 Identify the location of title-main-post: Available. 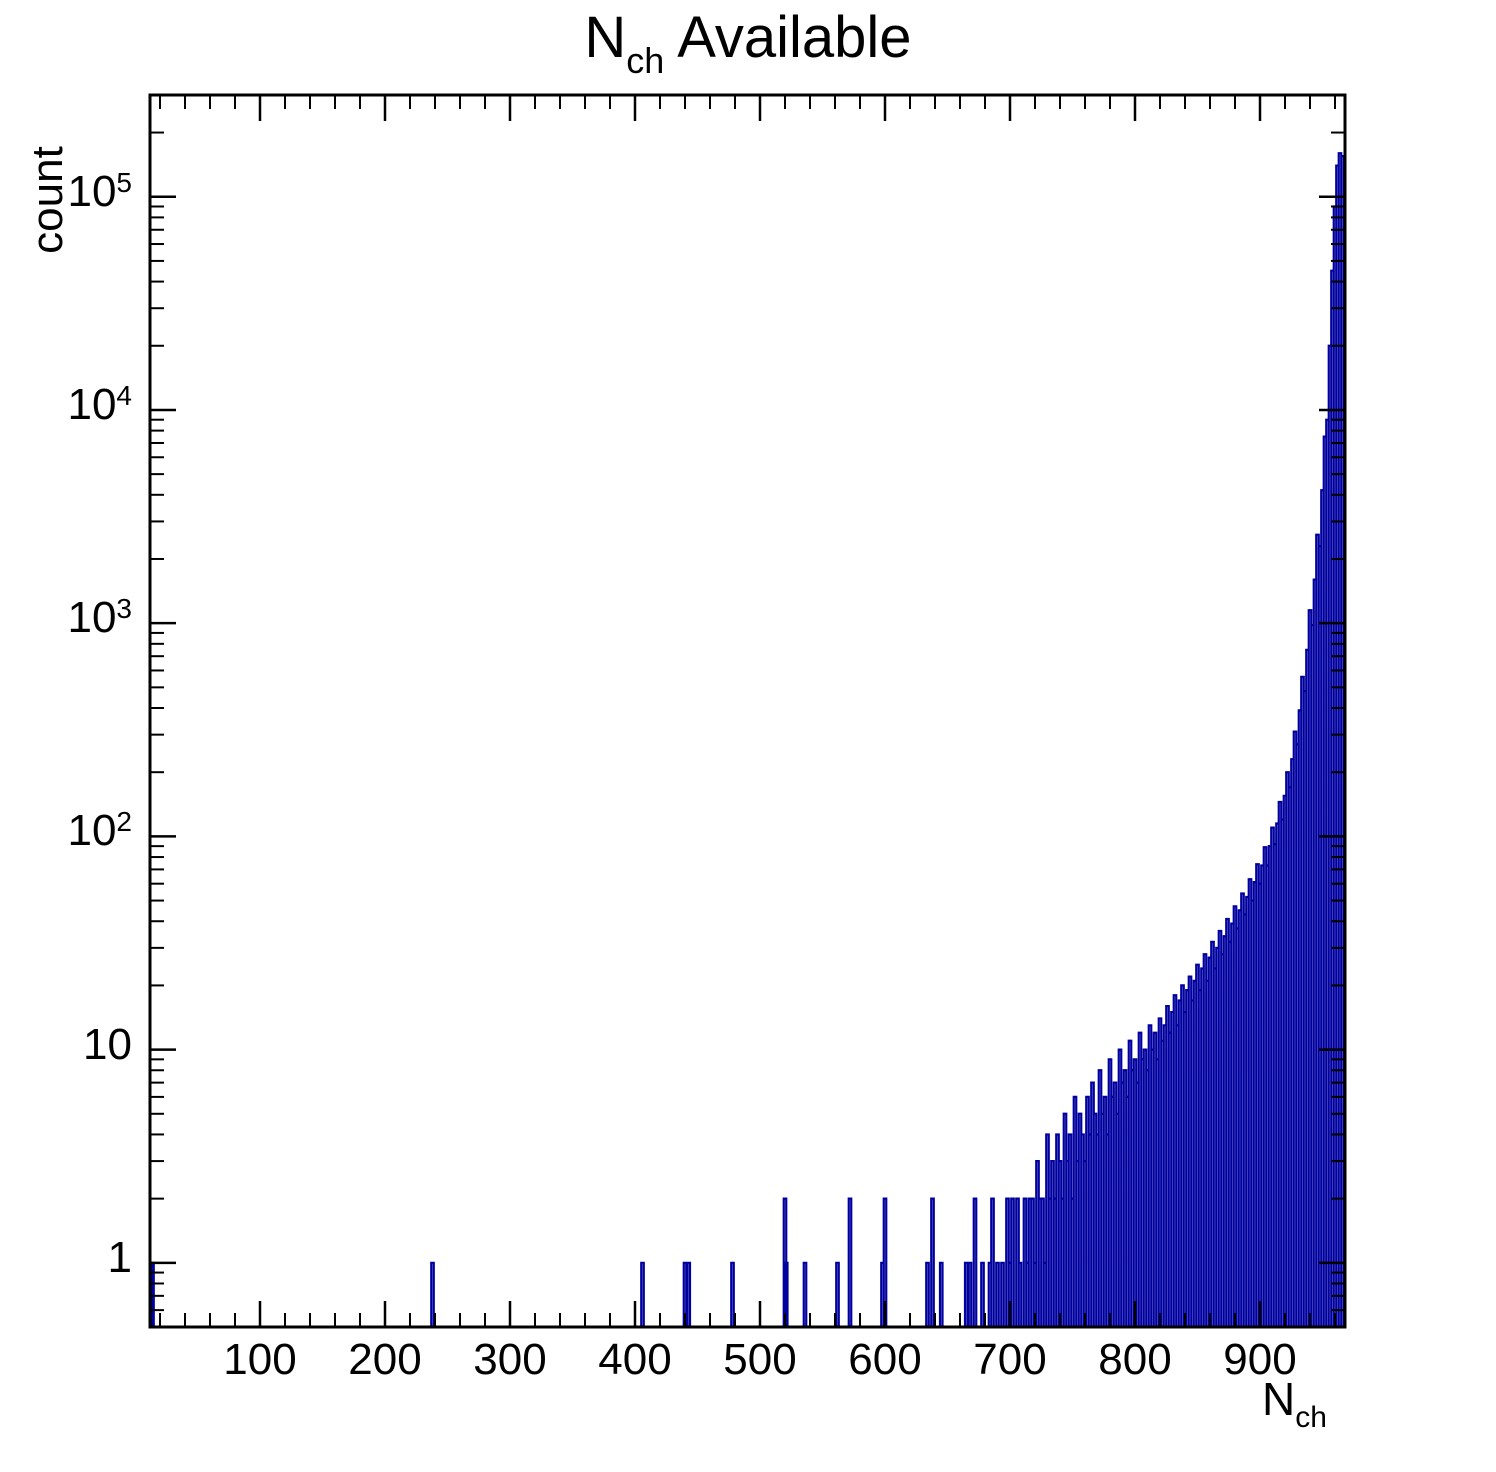
(788, 37).